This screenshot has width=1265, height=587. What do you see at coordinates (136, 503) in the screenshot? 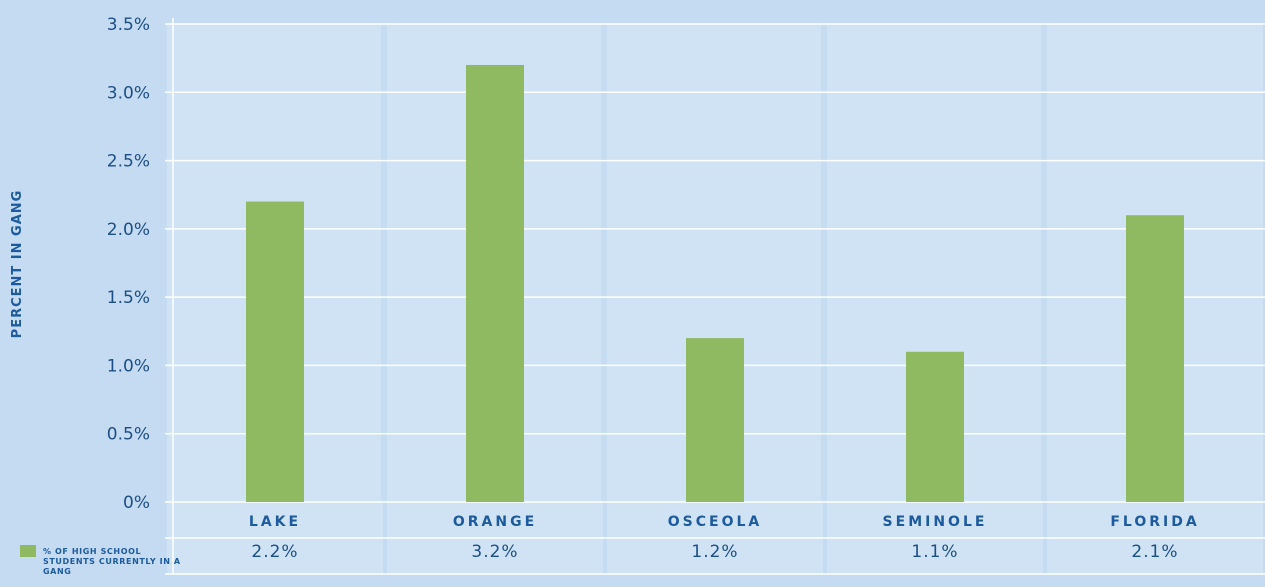
I see `y-tick-label: 0%` at bounding box center [136, 503].